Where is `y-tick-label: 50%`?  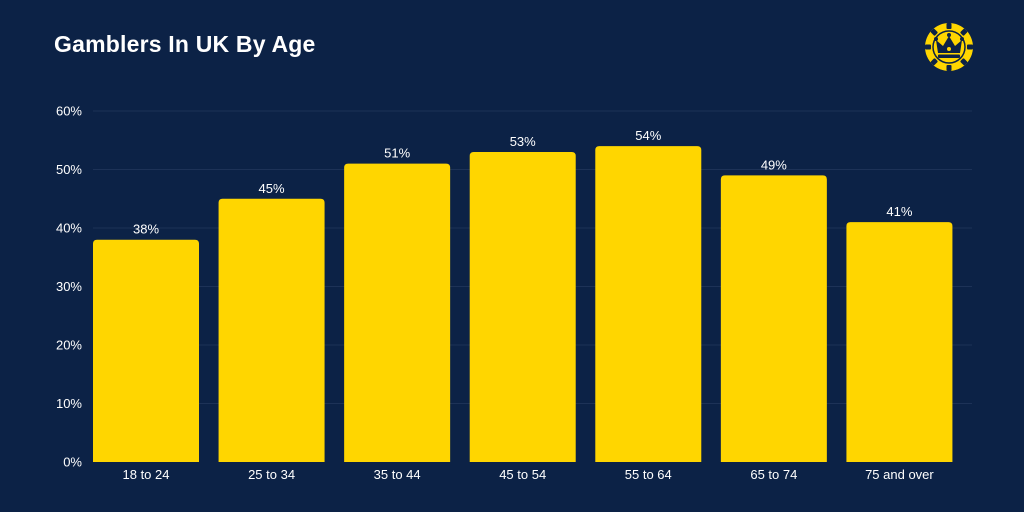 y-tick-label: 50% is located at coordinates (69, 169).